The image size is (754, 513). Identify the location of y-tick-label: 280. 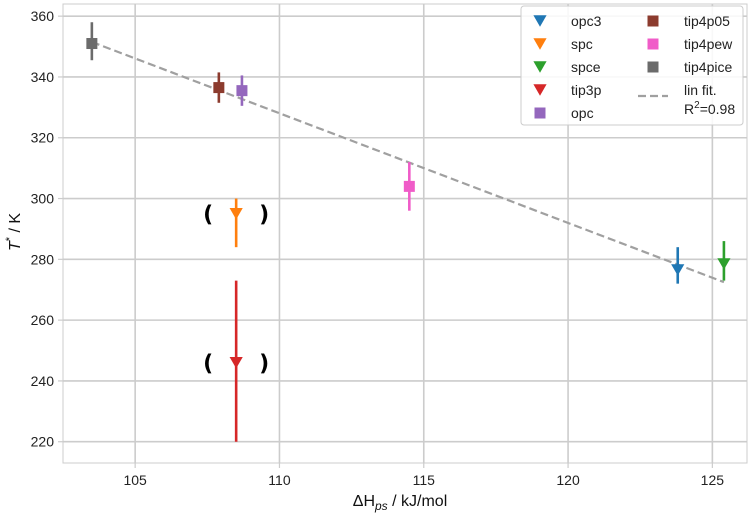
(43, 259).